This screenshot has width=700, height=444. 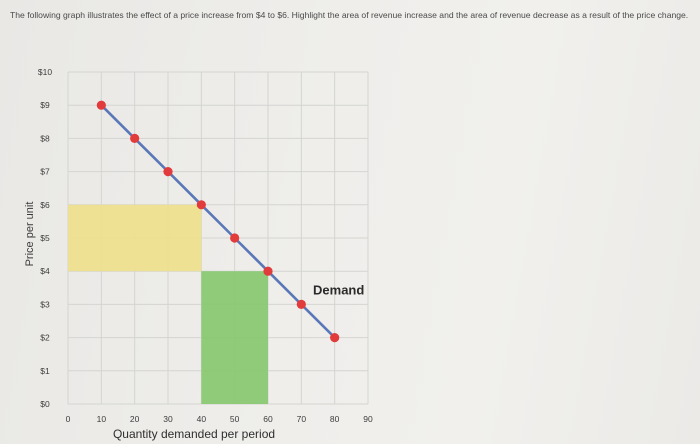 What do you see at coordinates (45, 72) in the screenshot?
I see `y-tick-label: $10` at bounding box center [45, 72].